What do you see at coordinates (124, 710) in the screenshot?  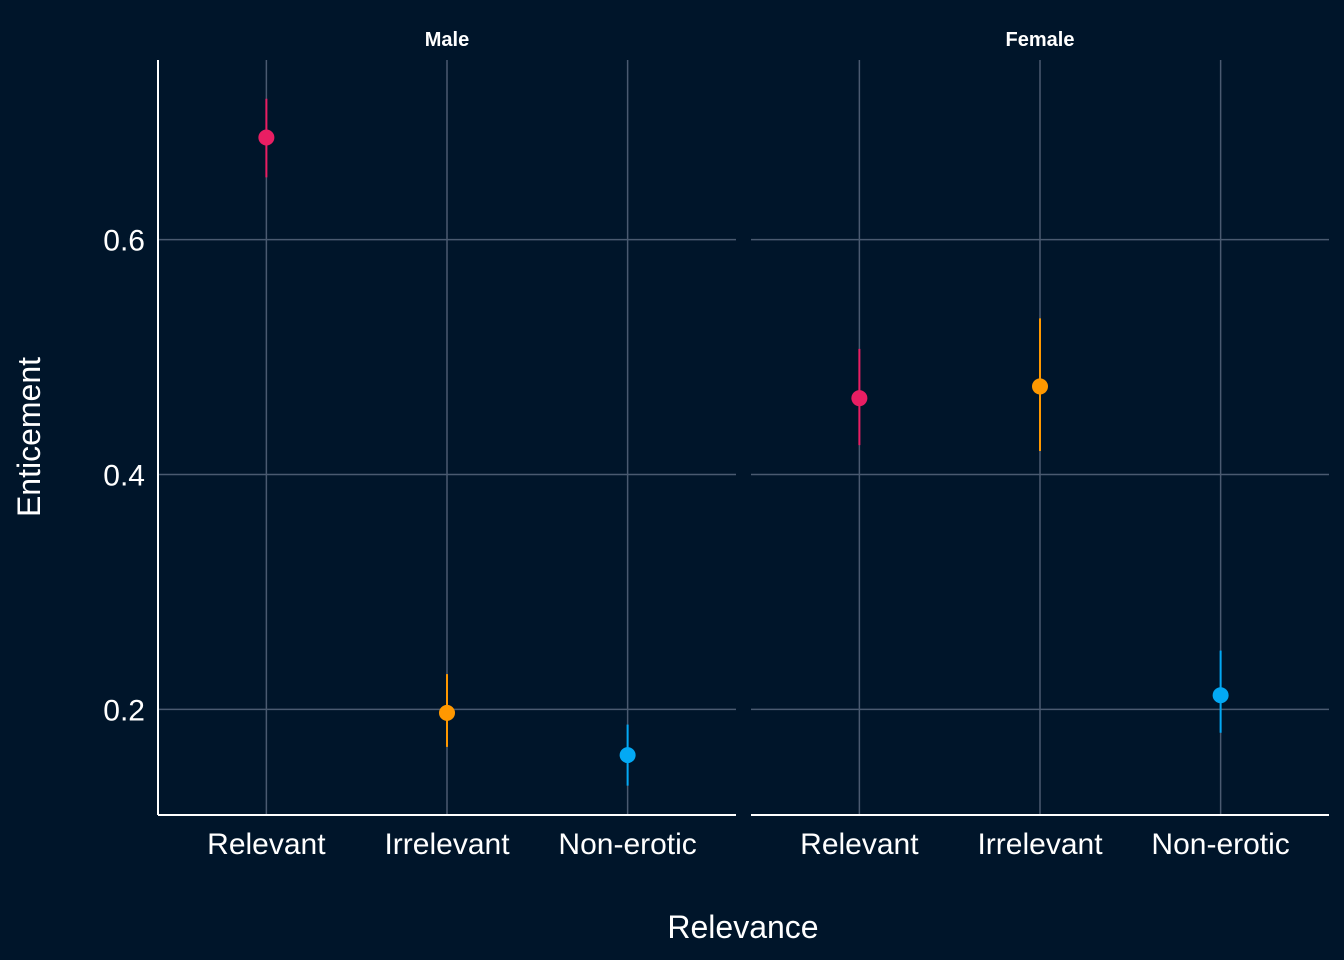 I see `y-tick-label: 0.2` at bounding box center [124, 710].